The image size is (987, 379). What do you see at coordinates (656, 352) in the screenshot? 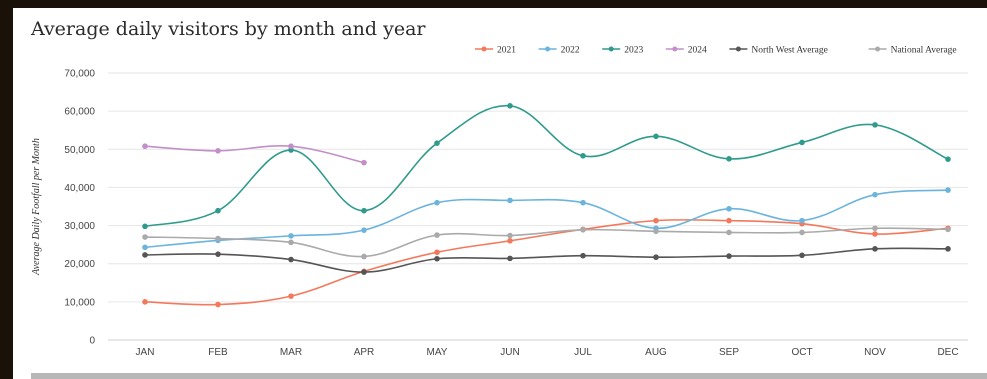
I see `x-tick-label: AUG` at bounding box center [656, 352].